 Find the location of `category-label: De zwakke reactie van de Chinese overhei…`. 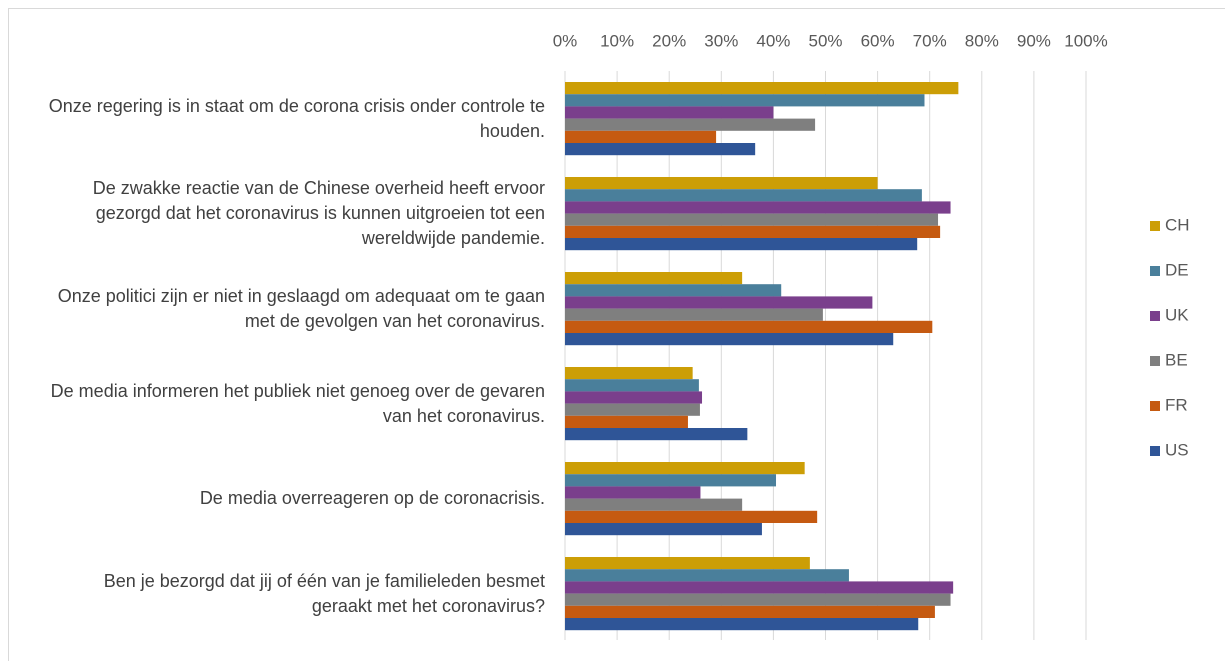

category-label: De zwakke reactie van de Chinese overhei… is located at coordinates (318, 213).